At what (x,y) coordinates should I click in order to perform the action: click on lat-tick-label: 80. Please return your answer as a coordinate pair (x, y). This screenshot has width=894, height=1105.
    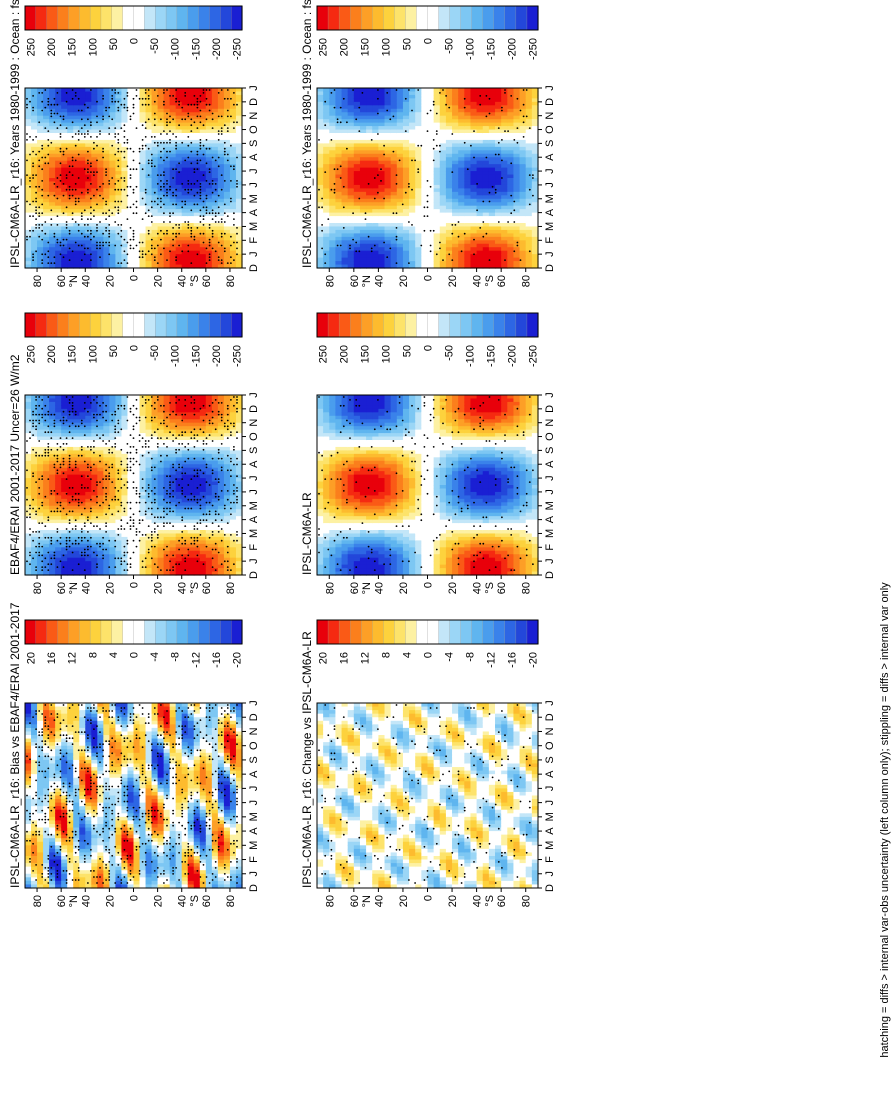
    Looking at the image, I should click on (231, 281).